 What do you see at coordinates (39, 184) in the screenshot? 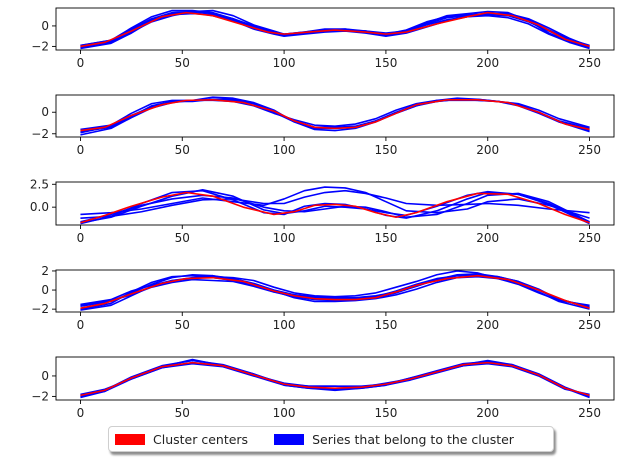
I see `y-tick-label: 2.5` at bounding box center [39, 184].